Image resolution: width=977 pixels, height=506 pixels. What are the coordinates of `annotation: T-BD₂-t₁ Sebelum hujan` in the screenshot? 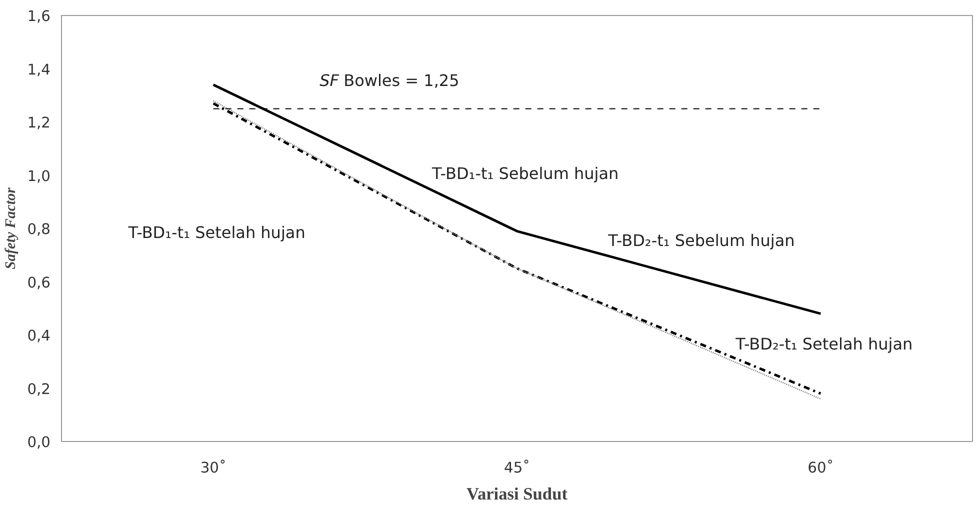 It's located at (701, 240).